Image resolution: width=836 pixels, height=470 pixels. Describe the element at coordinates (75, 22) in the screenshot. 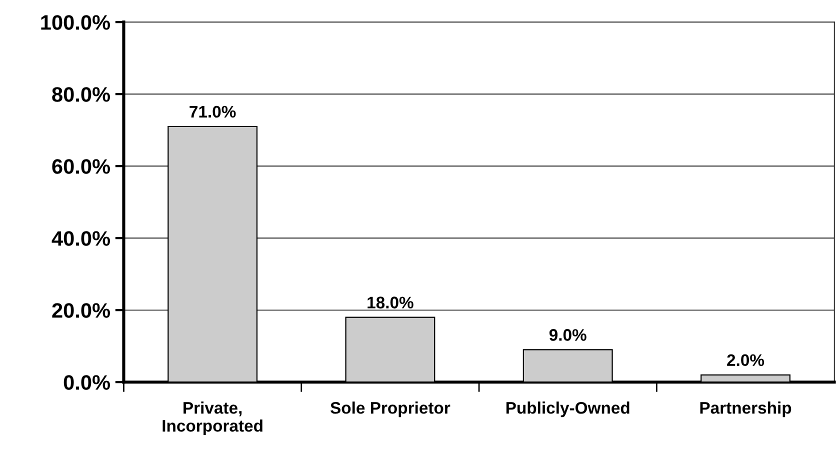

I see `y-tick-label: 100.0%` at that location.